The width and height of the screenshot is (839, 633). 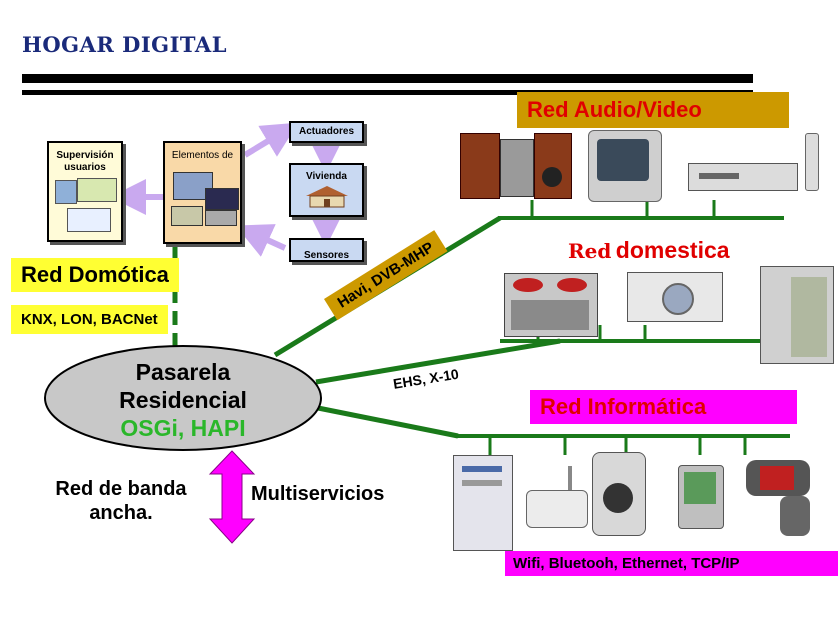 I want to click on domotica-protocols: KNX, LON, BACNet, so click(x=89, y=319).